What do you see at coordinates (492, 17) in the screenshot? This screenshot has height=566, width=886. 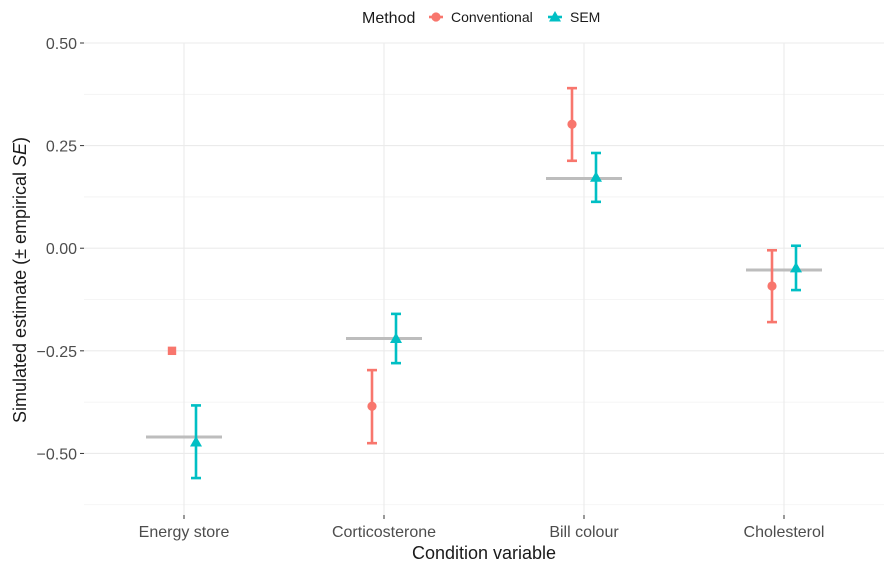 I see `legend-label: Conventional` at bounding box center [492, 17].